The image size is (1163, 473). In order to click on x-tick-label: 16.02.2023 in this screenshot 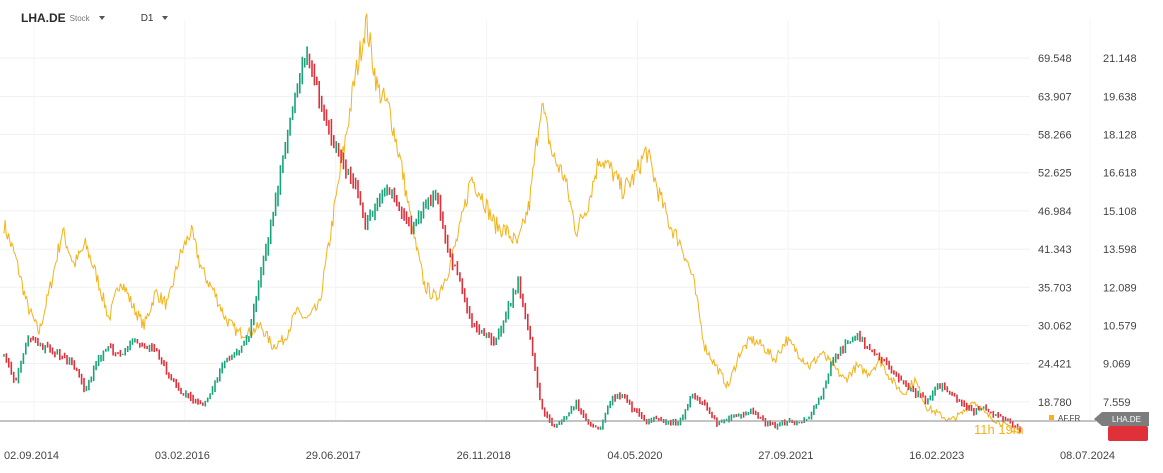, I will do `click(936, 456)`.